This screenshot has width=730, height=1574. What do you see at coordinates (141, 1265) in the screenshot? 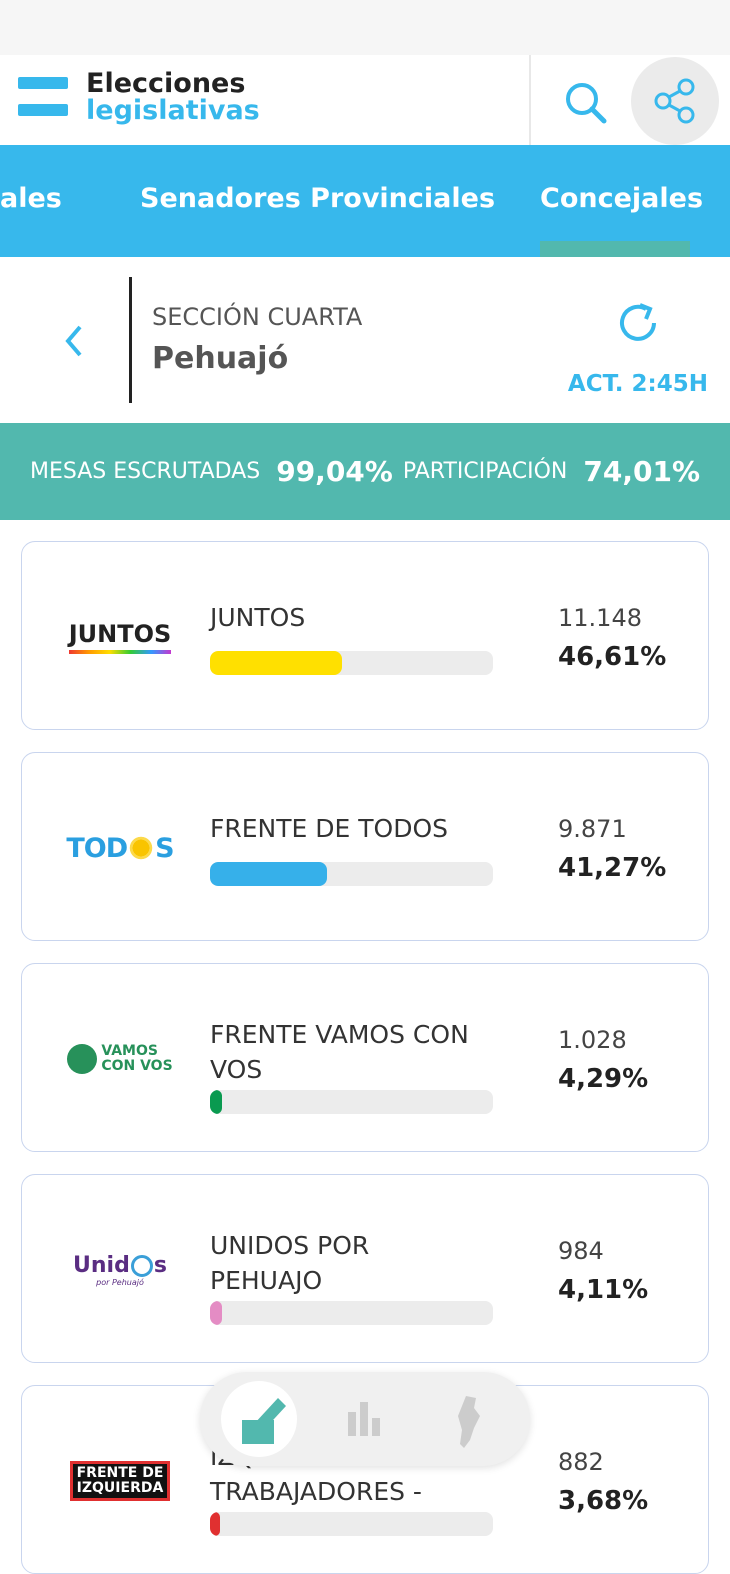
I see `logo-ring` at bounding box center [141, 1265].